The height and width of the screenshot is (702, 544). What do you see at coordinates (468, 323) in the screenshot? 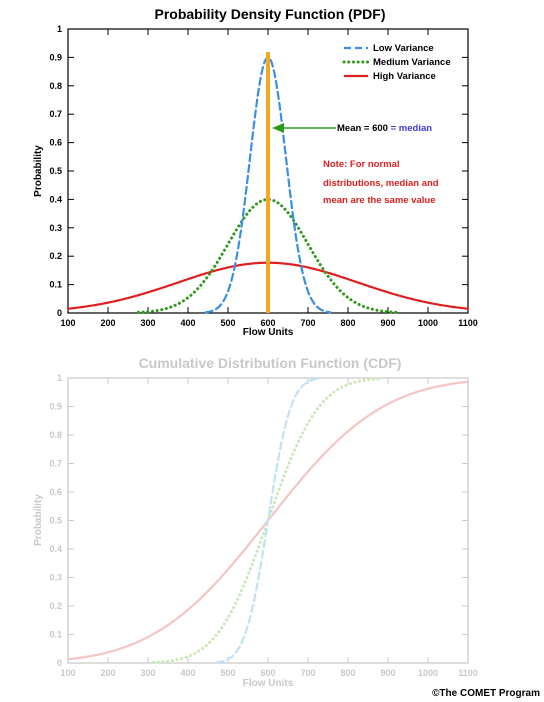
I see `pdf-x-tick-label: 1100` at bounding box center [468, 323].